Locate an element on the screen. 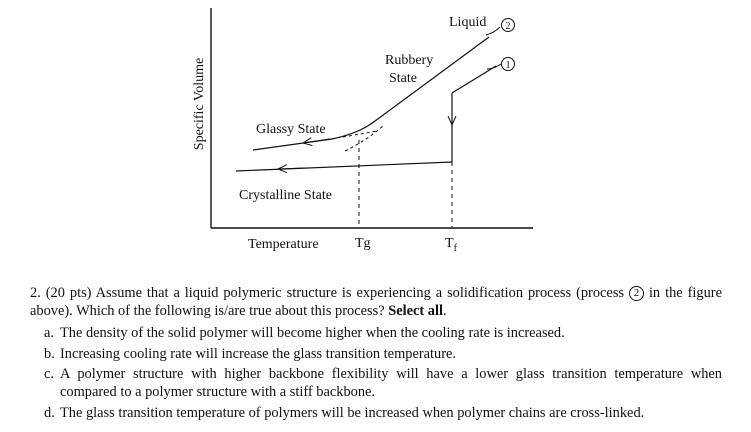 This screenshot has width=751, height=432. glassy-label: Glassy State is located at coordinates (291, 129).